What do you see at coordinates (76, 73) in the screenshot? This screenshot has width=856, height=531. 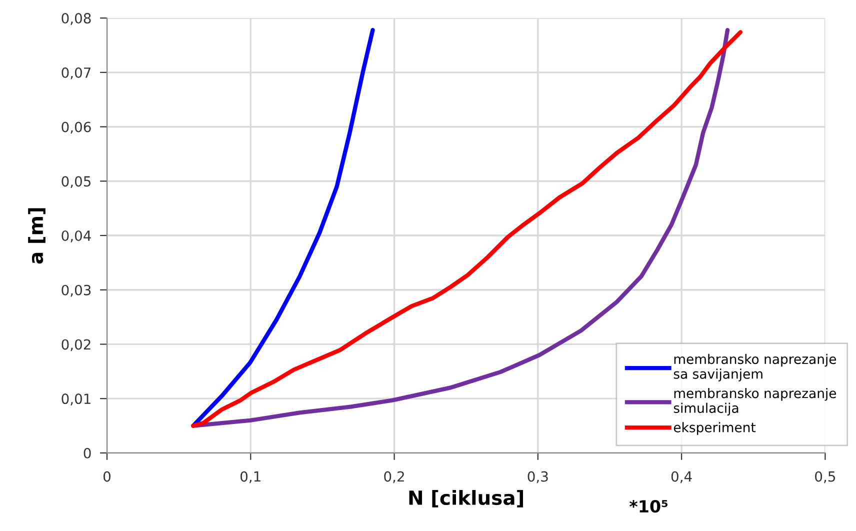 I see `y-tick-label: 0,07` at bounding box center [76, 73].